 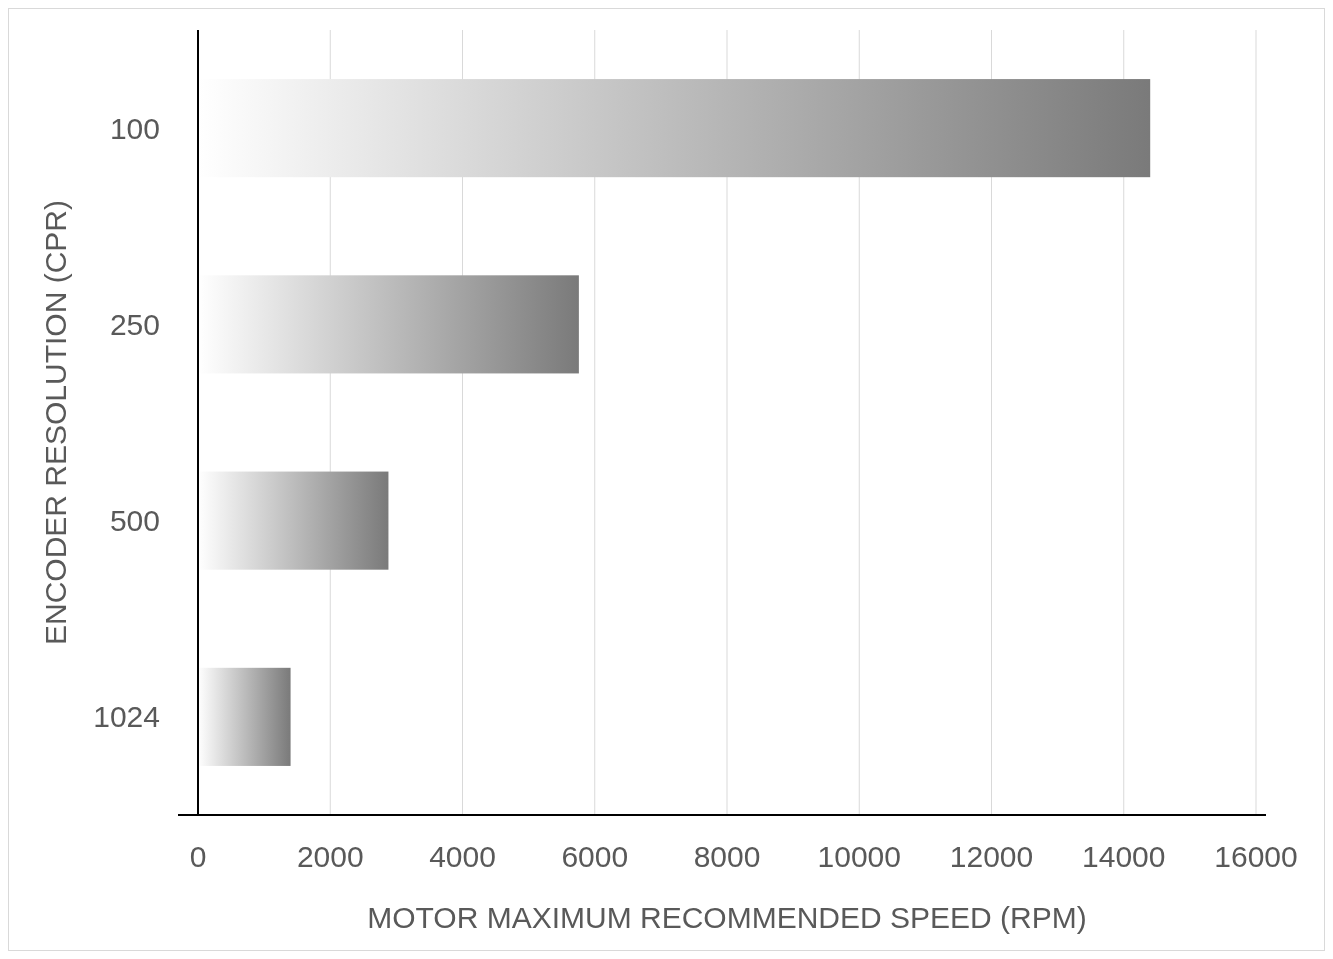 What do you see at coordinates (1124, 856) in the screenshot?
I see `x-tick-label: 14000` at bounding box center [1124, 856].